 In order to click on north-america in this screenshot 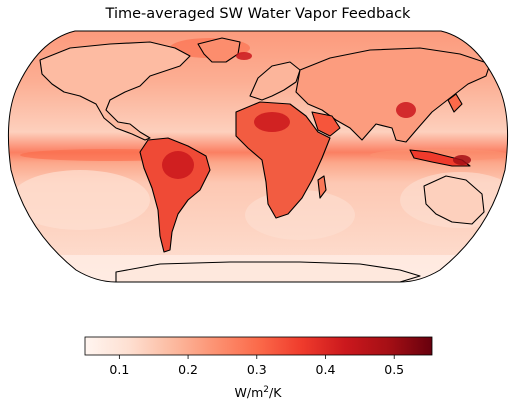, I will do `click(115, 91)`.